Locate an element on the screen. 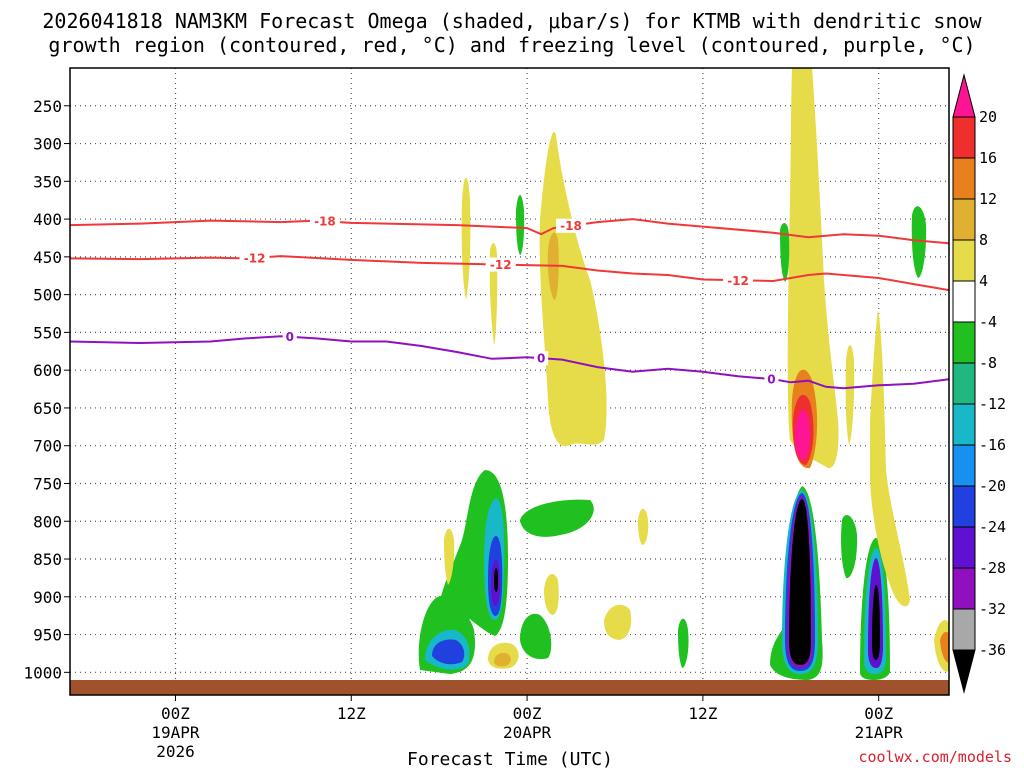  x-tick-label: 20APR is located at coordinates (527, 732).